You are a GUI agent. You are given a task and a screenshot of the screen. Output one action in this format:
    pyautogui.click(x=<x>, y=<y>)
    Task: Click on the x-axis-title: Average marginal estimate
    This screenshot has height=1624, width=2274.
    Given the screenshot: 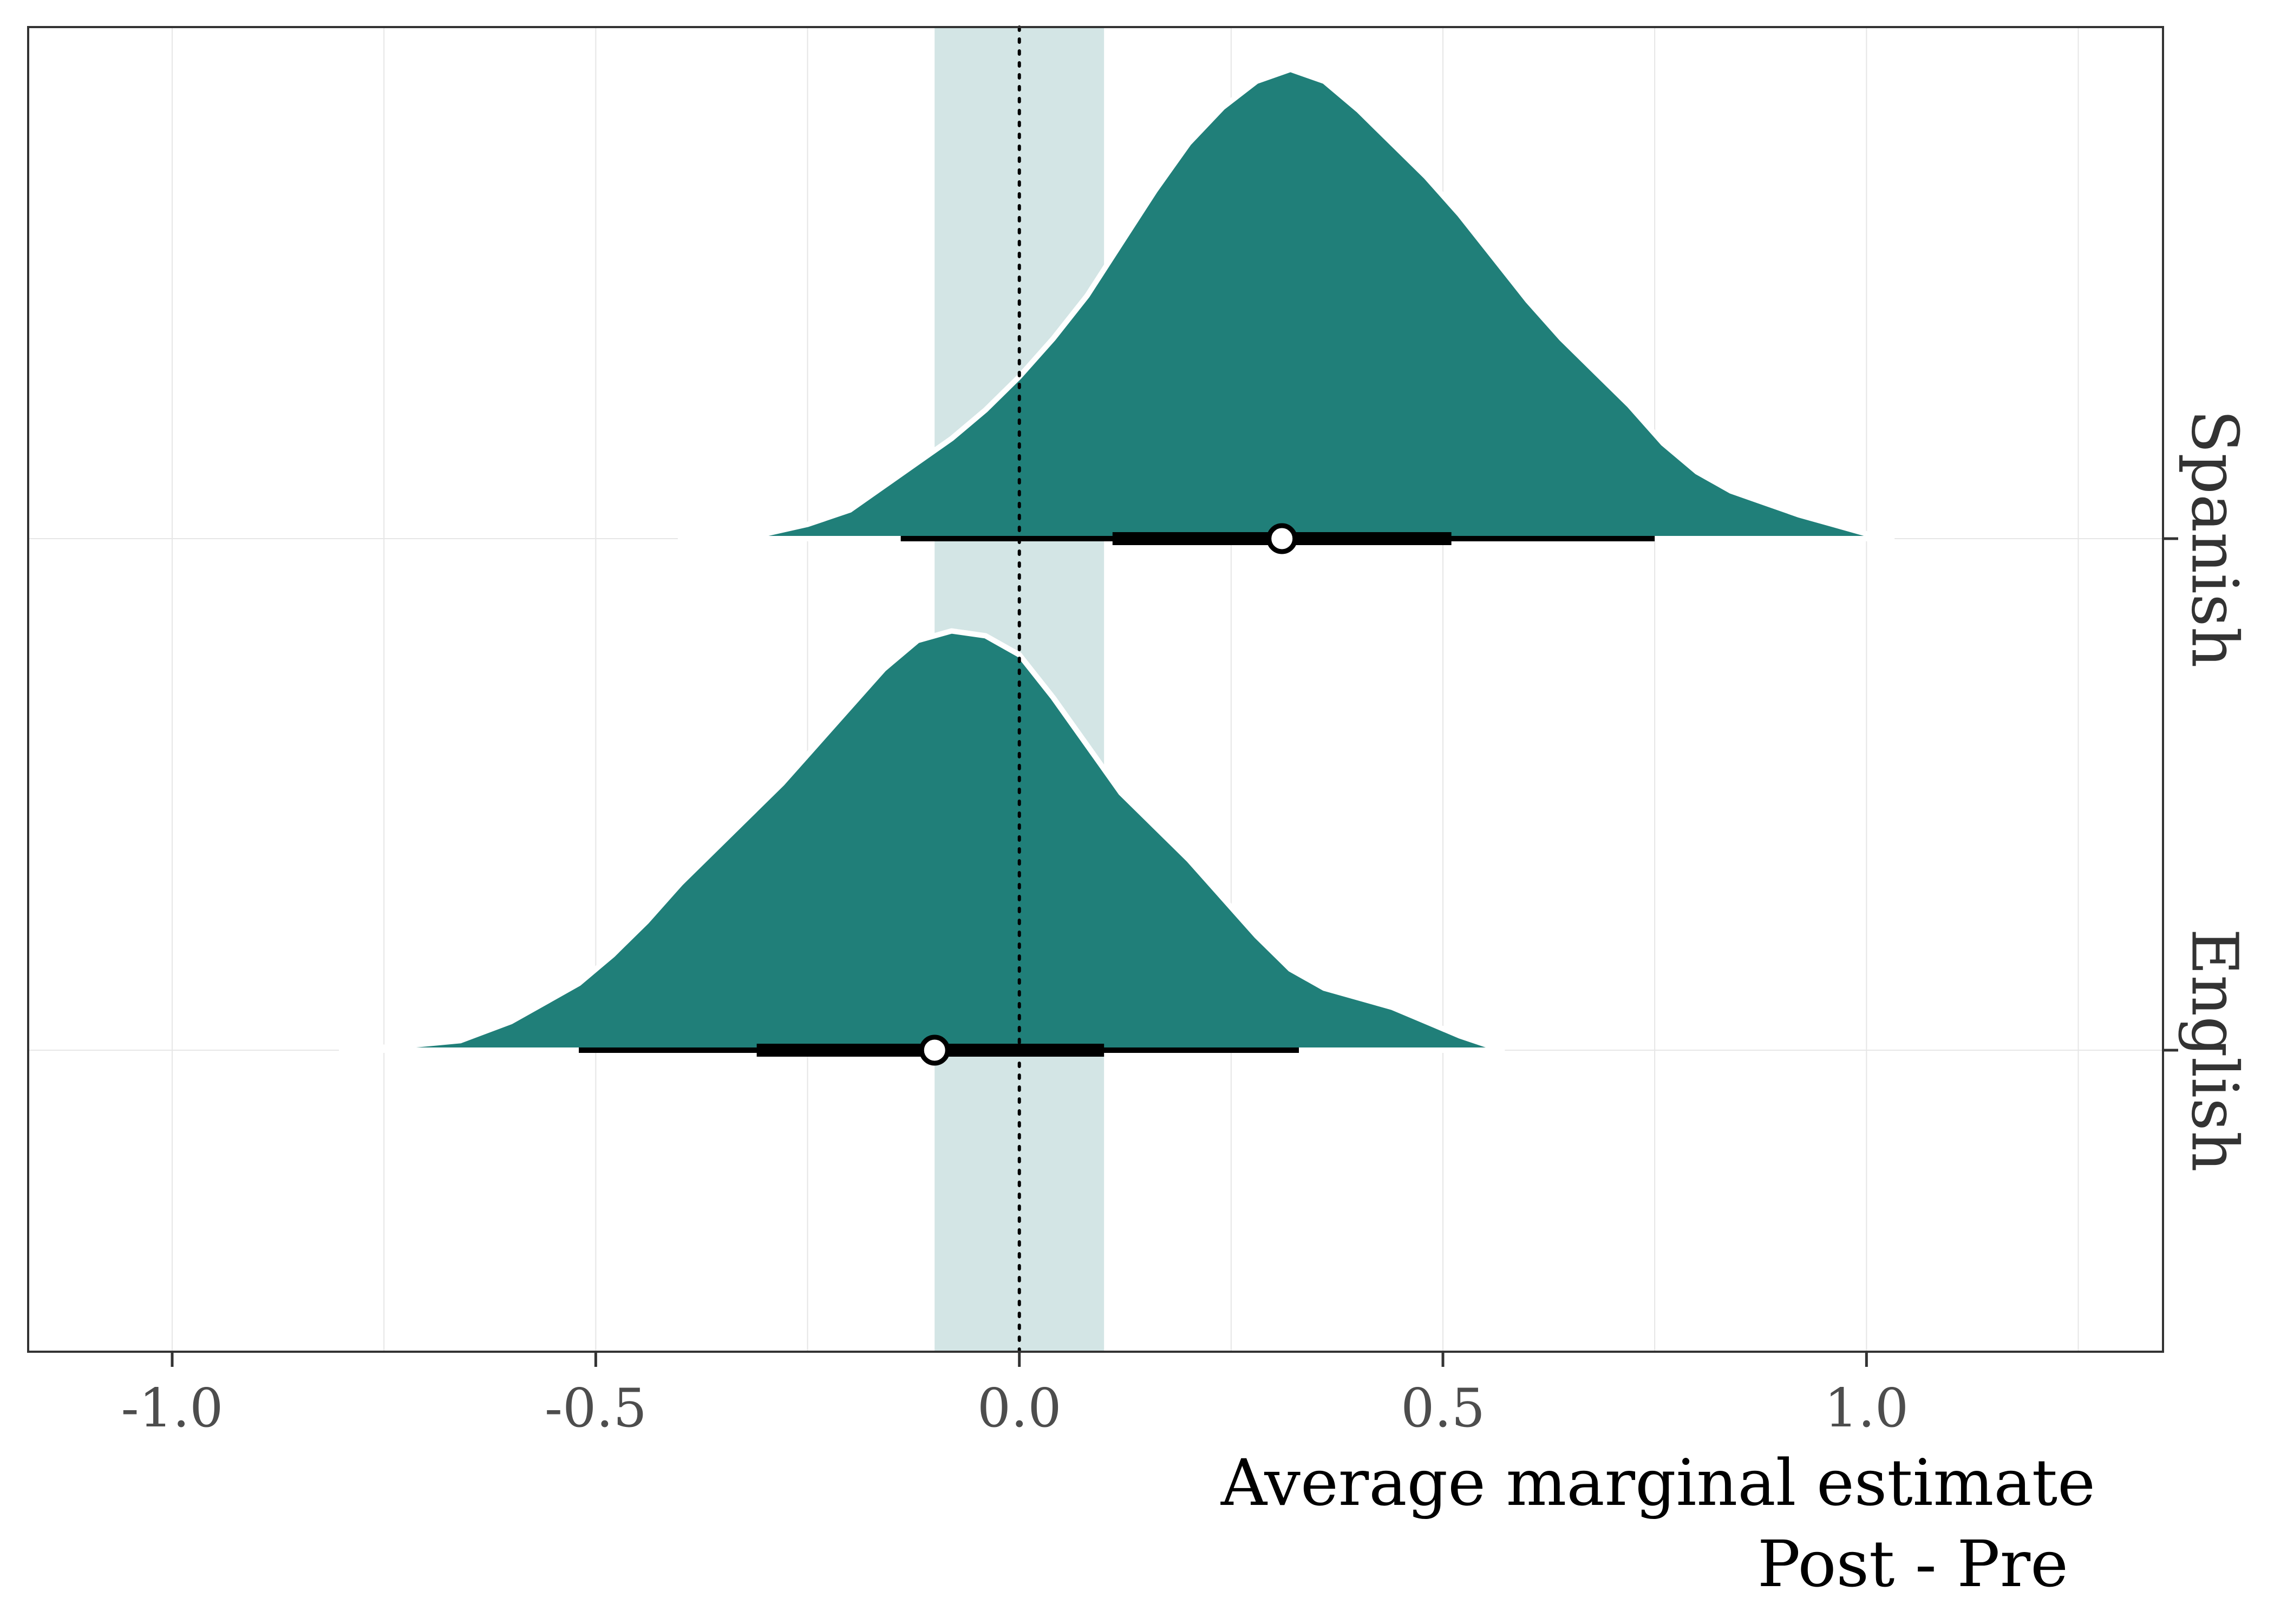 What is the action you would take?
    pyautogui.click(x=1658, y=1482)
    